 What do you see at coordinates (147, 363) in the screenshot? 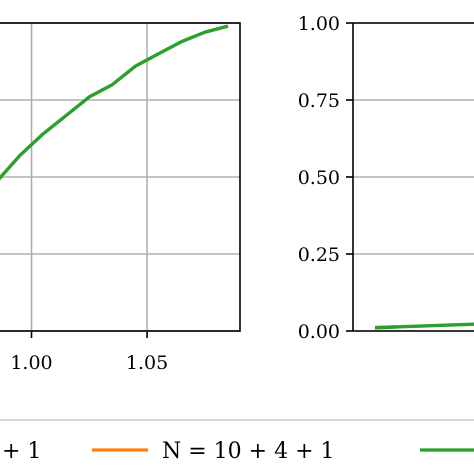
I see `left-x-tick-label: 1.05` at bounding box center [147, 363].